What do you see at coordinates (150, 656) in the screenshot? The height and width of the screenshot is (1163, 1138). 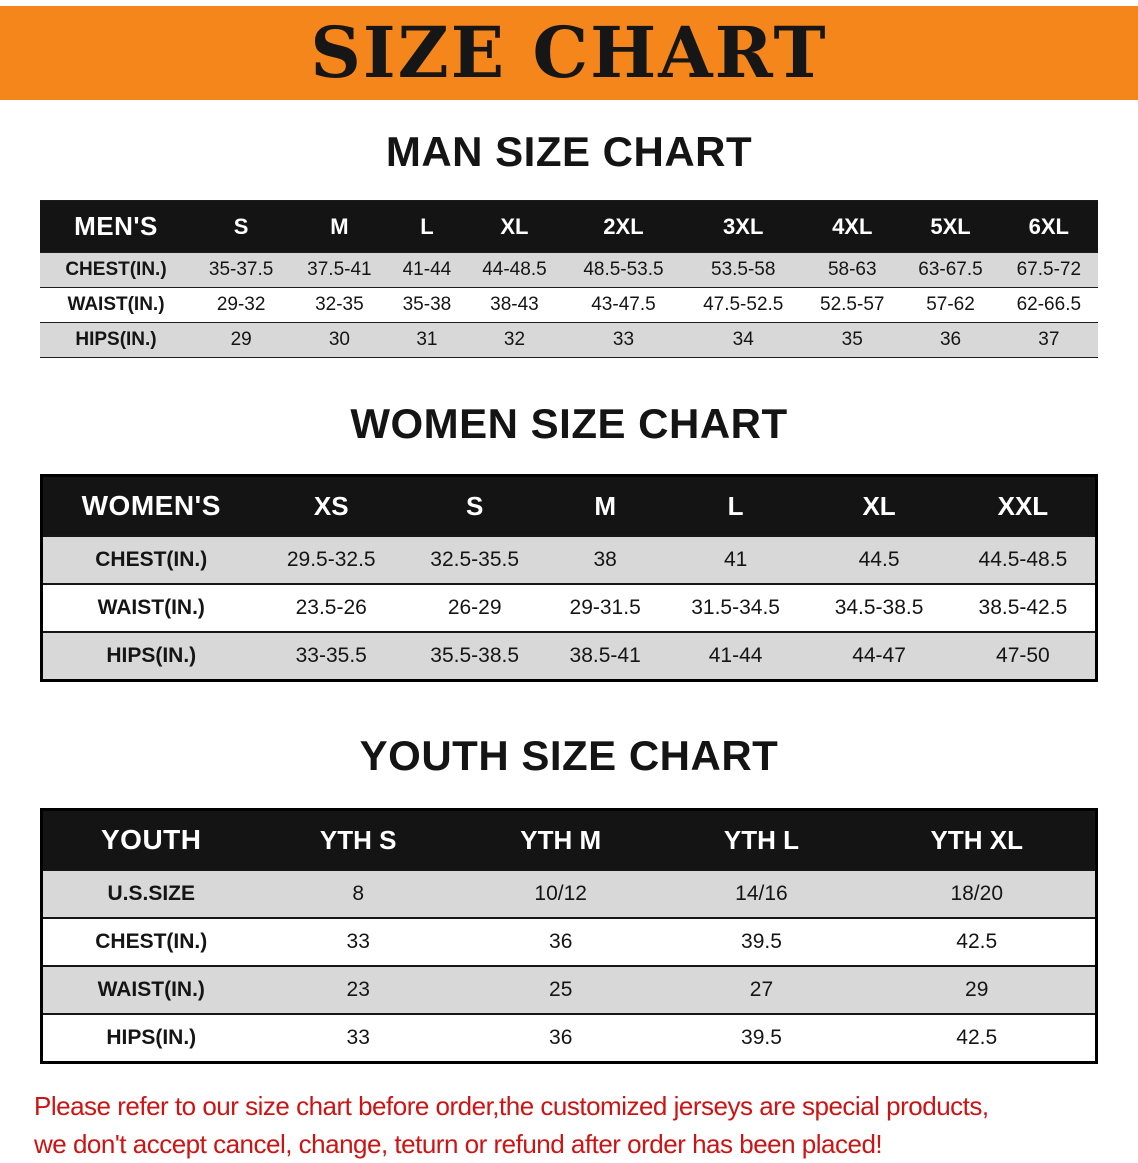 I see `women-row-label-cell: HIPS(IN.)` at bounding box center [150, 656].